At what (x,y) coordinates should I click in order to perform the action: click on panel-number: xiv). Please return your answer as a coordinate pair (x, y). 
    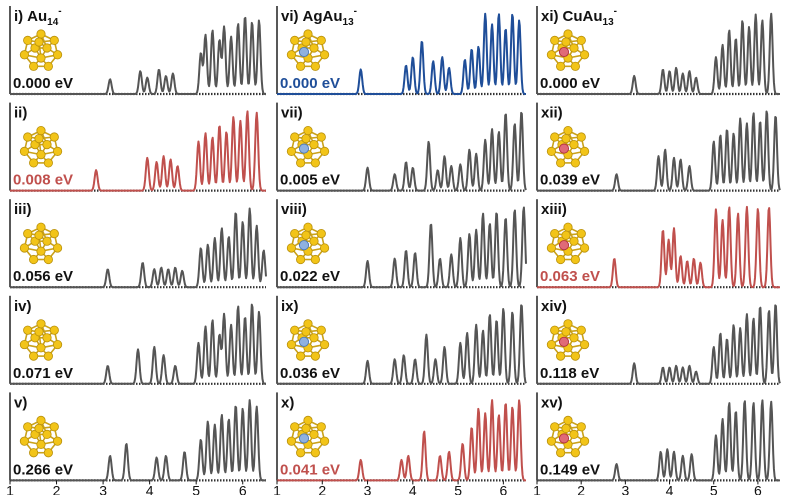
    Looking at the image, I should click on (554, 306).